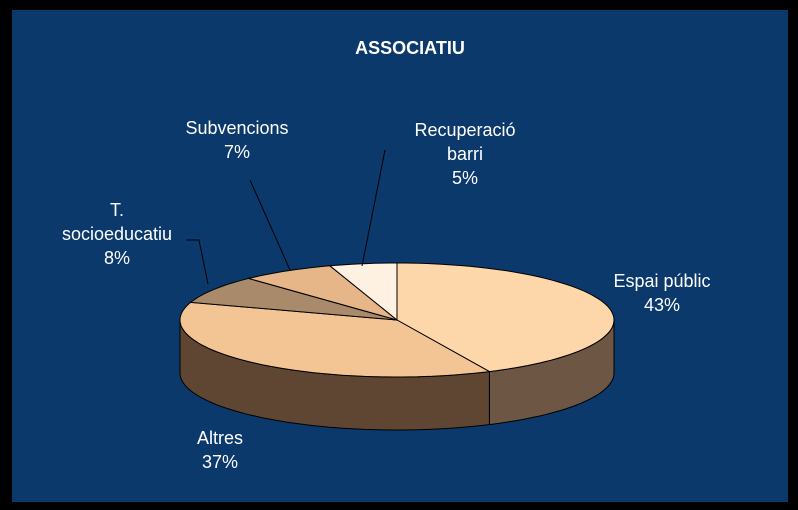 Image resolution: width=798 pixels, height=510 pixels. Describe the element at coordinates (662, 305) in the screenshot. I see `value-label: 43%` at that location.